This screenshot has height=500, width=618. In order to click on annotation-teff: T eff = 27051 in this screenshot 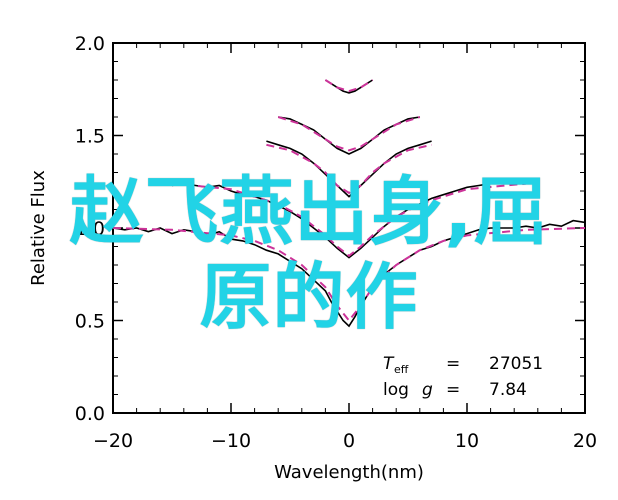, I will do `click(463, 365)`.